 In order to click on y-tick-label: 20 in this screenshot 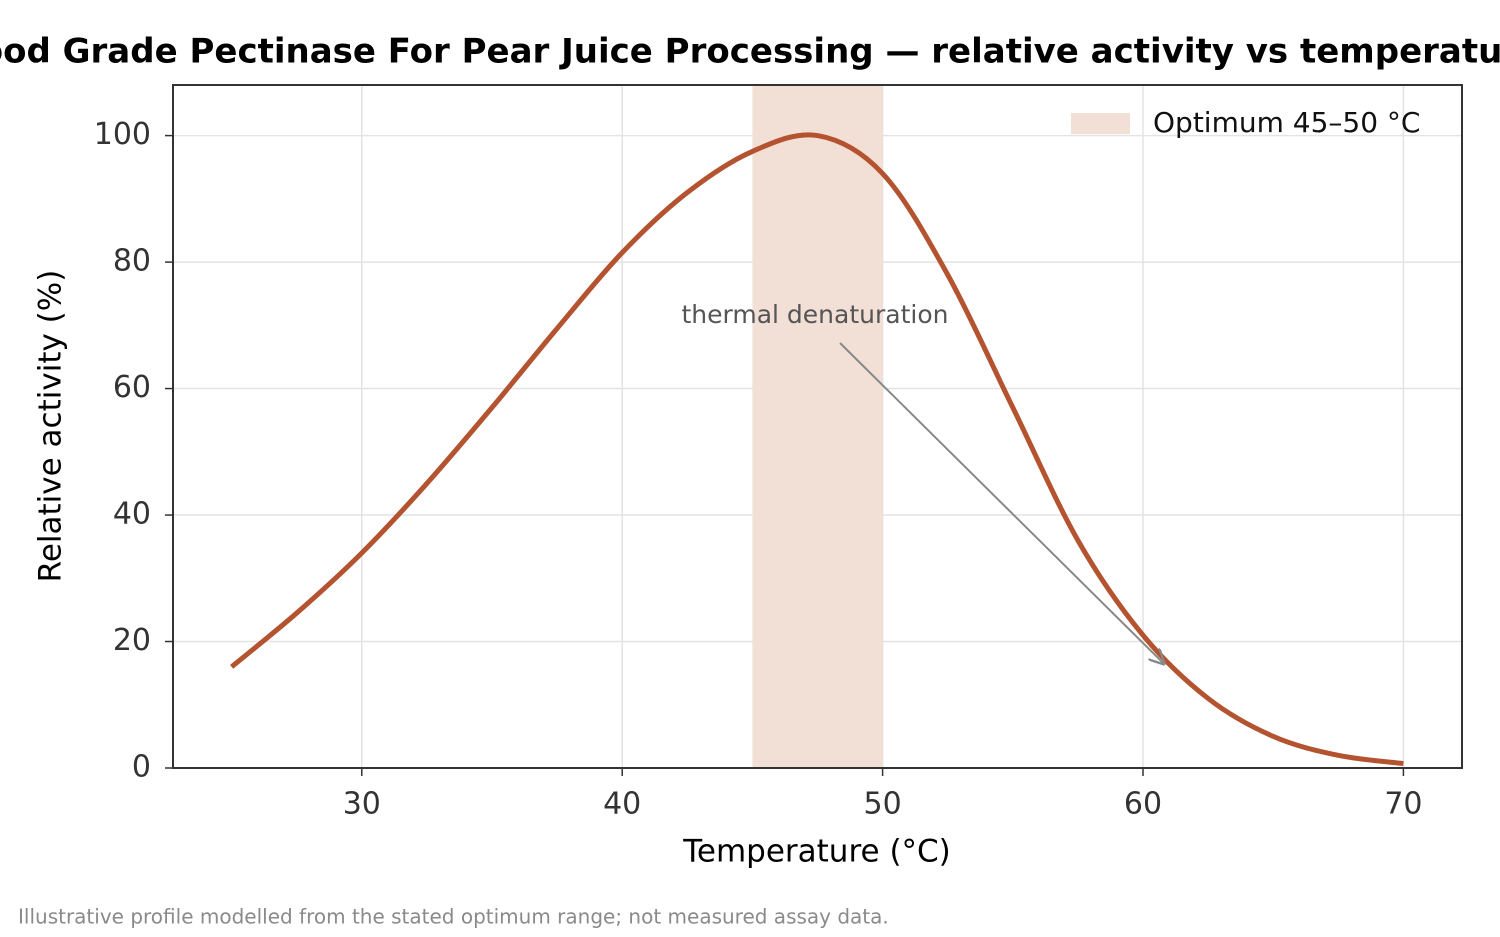, I will do `click(132, 640)`.